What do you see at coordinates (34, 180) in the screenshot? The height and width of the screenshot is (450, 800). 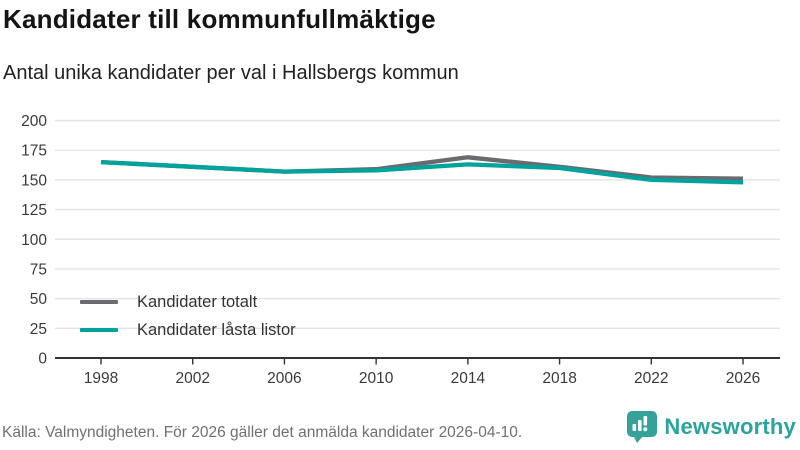 I see `svg-text: 150` at bounding box center [34, 180].